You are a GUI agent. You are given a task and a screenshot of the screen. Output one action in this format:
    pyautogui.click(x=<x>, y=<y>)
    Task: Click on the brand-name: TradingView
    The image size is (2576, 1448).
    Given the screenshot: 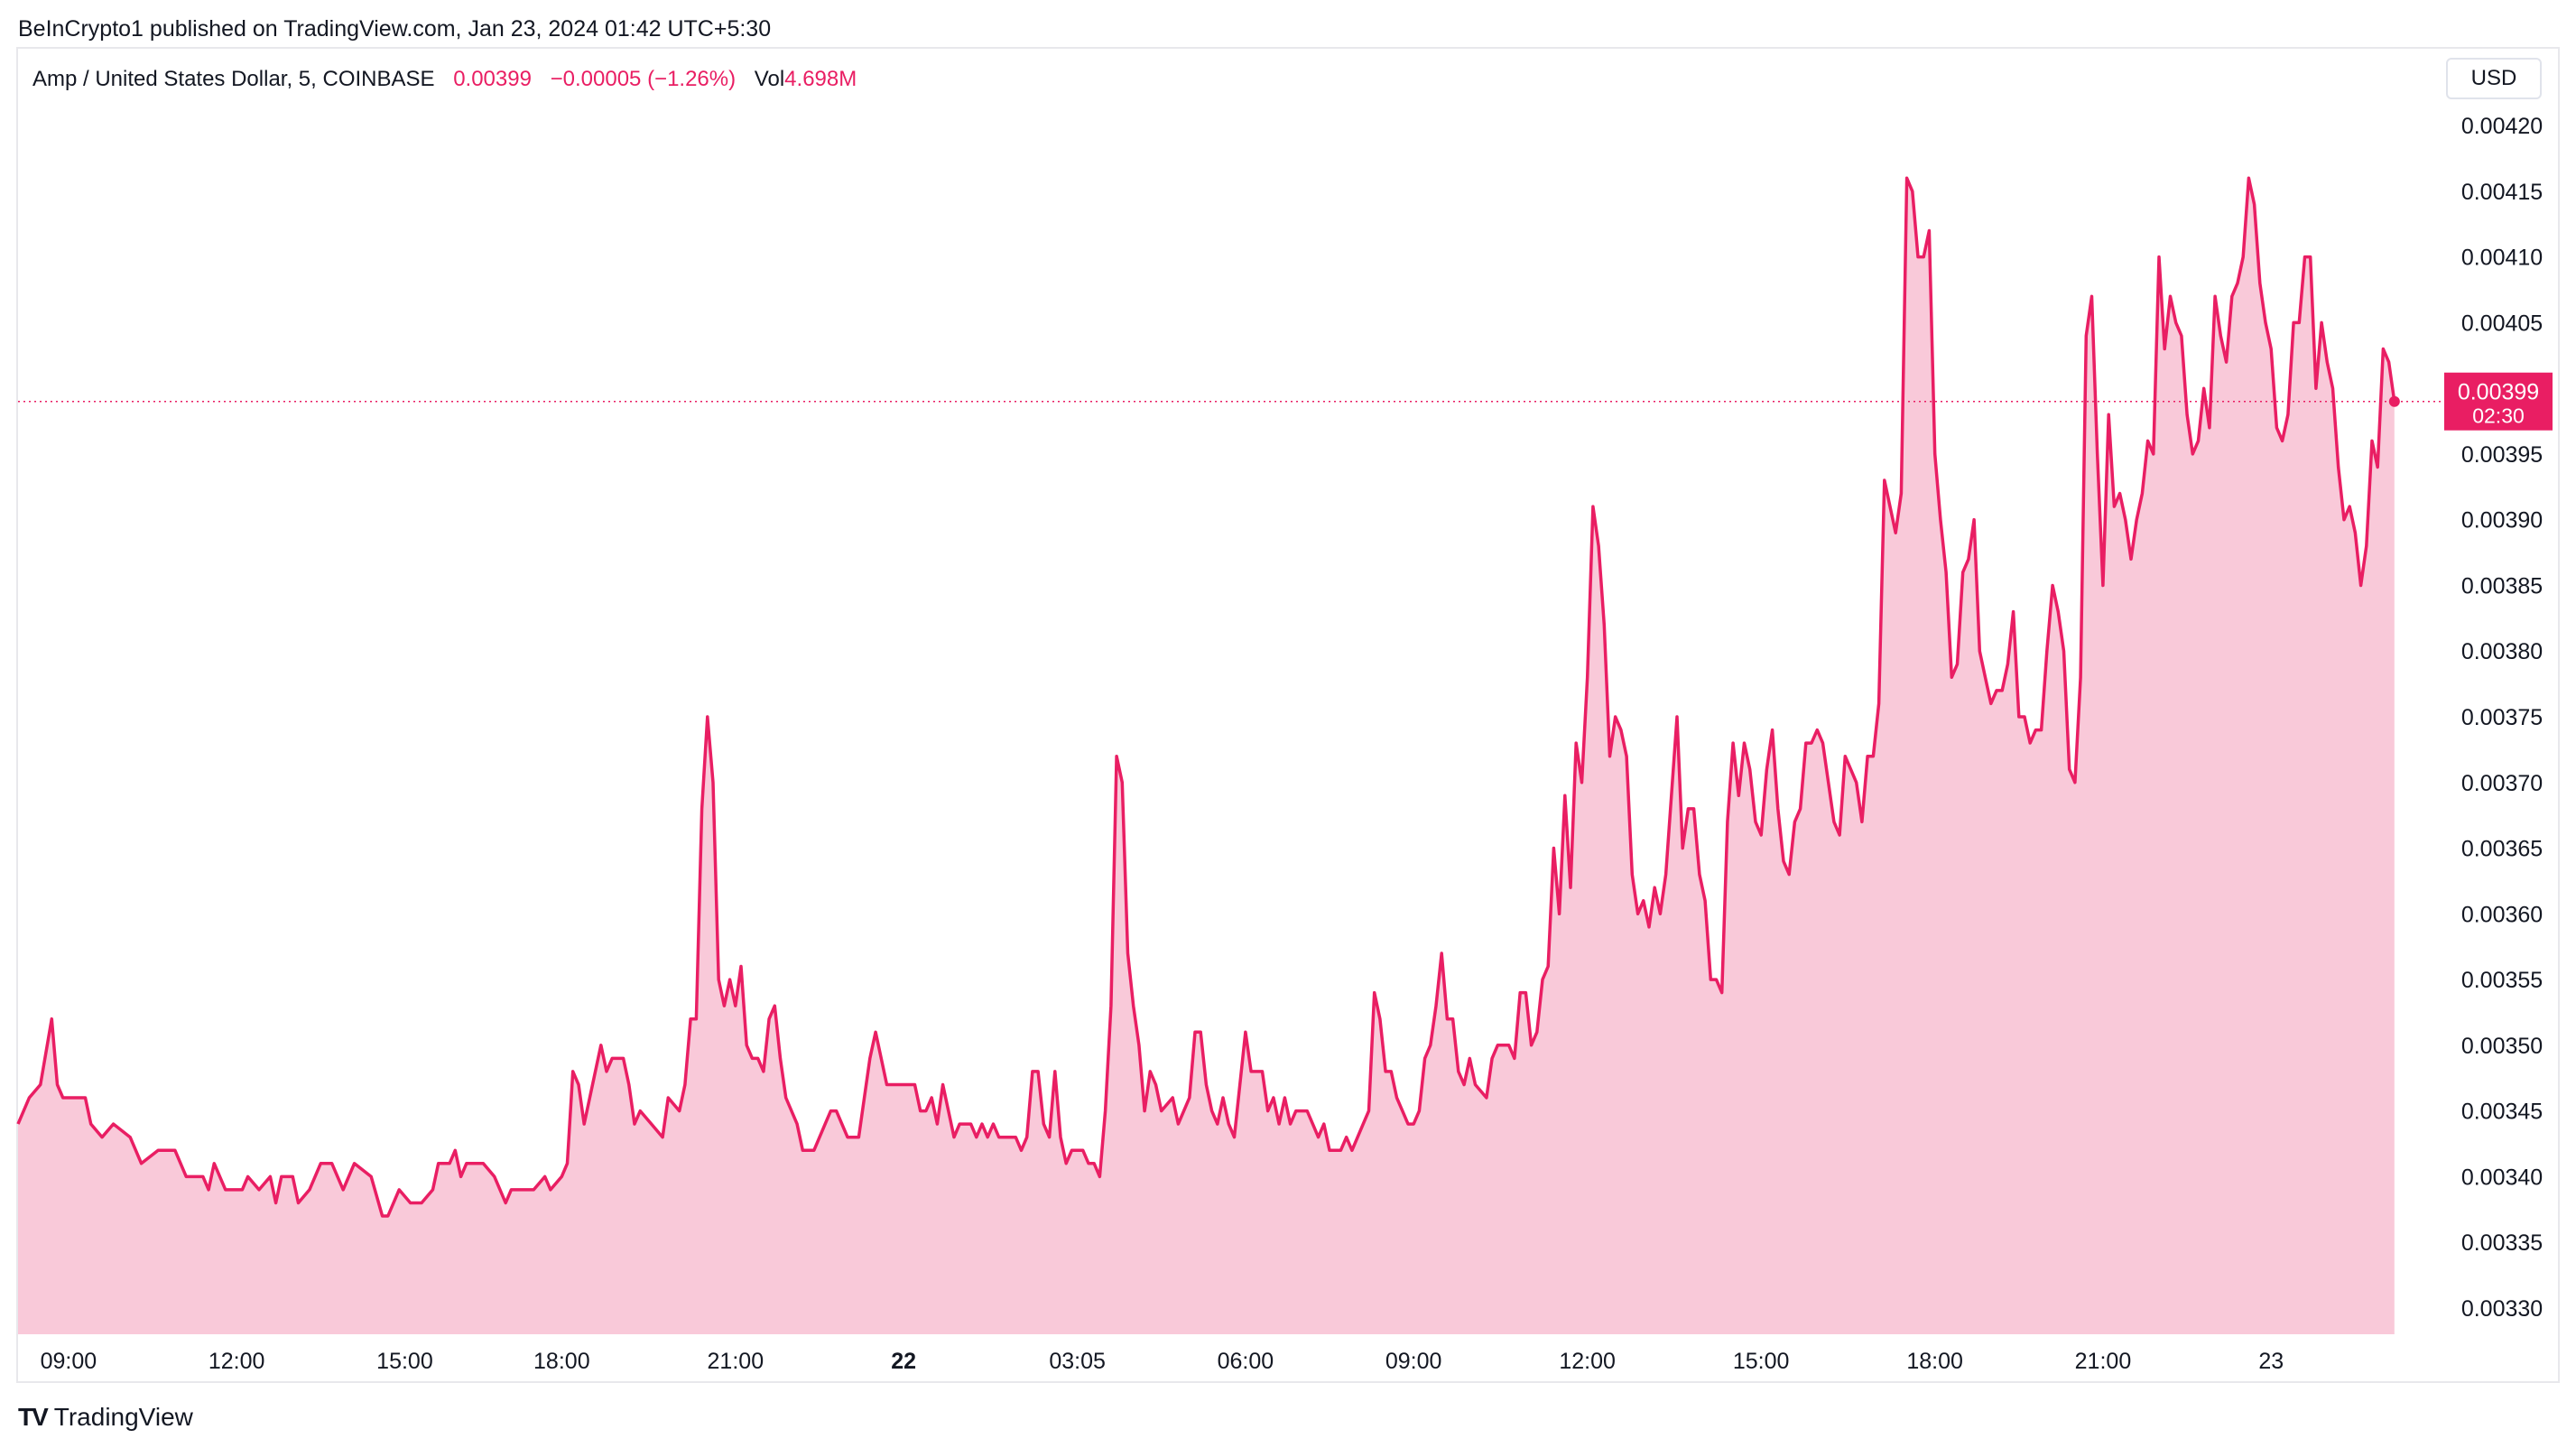 What is the action you would take?
    pyautogui.click(x=123, y=1417)
    